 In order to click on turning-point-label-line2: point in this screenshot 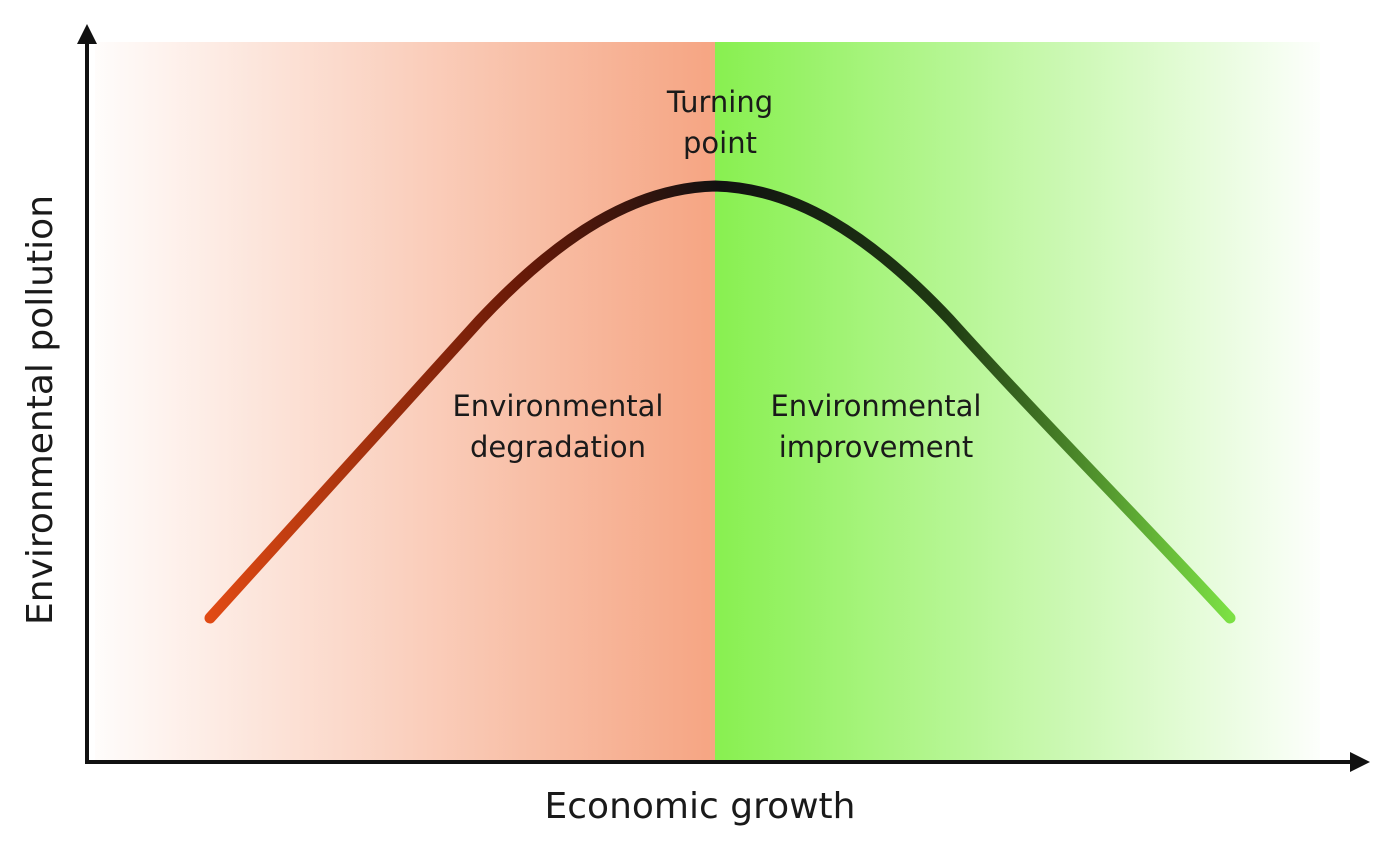, I will do `click(720, 143)`.